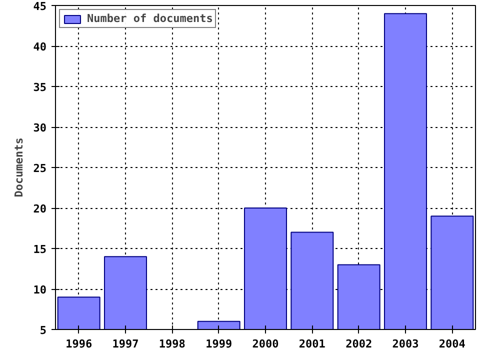 Image resolution: width=480 pixels, height=350 pixels. Describe the element at coordinates (40, 290) in the screenshot. I see `y-tick-label: 10` at that location.